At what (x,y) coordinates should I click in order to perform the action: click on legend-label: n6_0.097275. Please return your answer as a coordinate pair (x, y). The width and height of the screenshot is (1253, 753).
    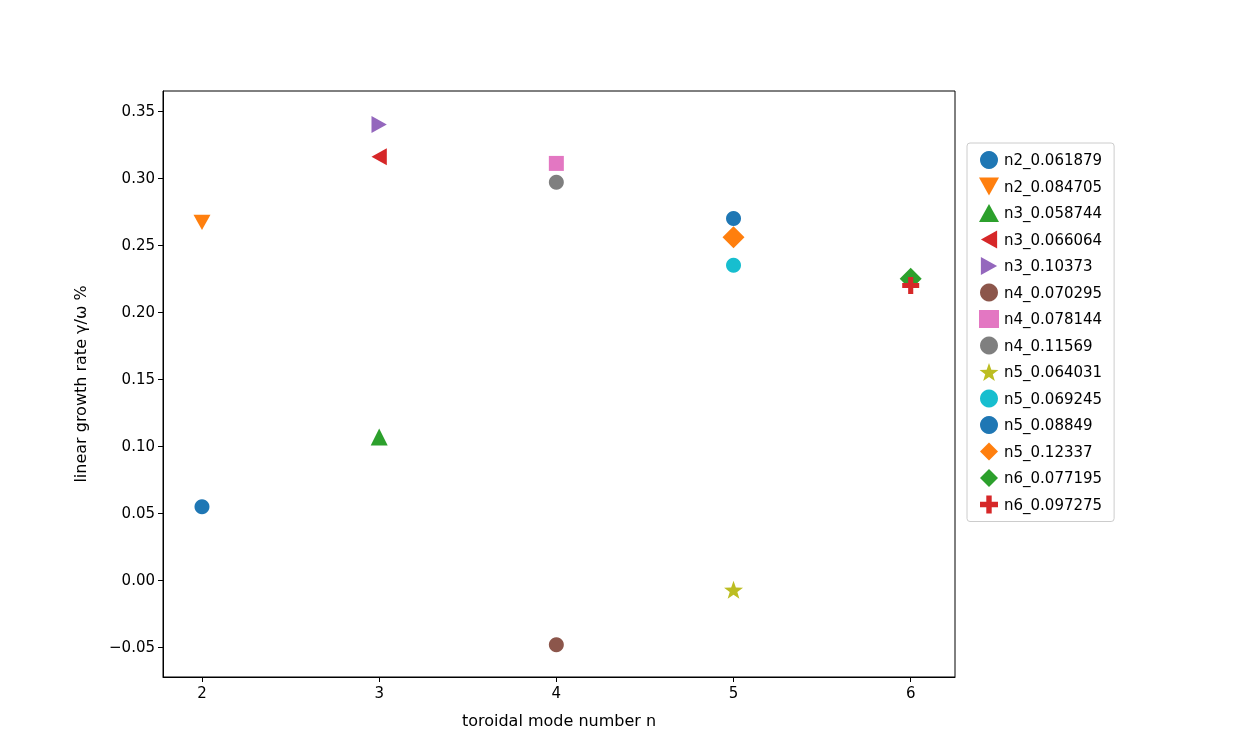
    Looking at the image, I should click on (1053, 505).